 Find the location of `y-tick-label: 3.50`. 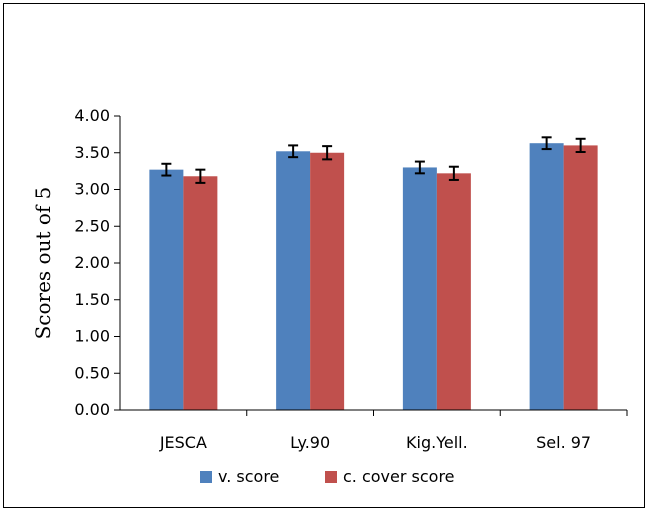

y-tick-label: 3.50 is located at coordinates (92, 152).